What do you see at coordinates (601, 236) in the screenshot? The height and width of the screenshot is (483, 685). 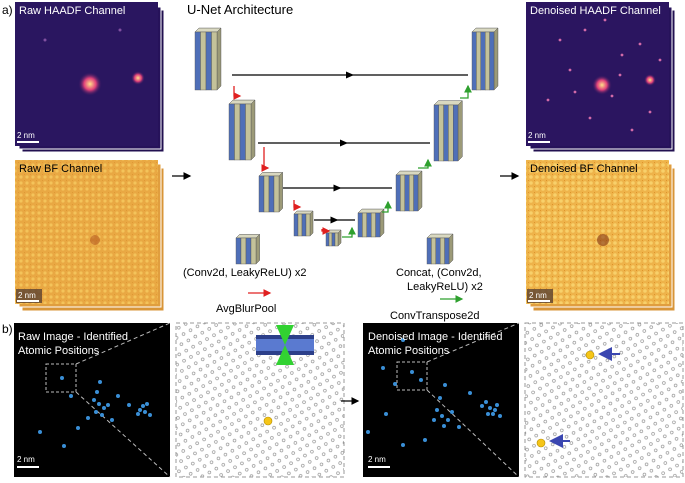 I see `denoised-bf-image: 2 nm` at bounding box center [601, 236].